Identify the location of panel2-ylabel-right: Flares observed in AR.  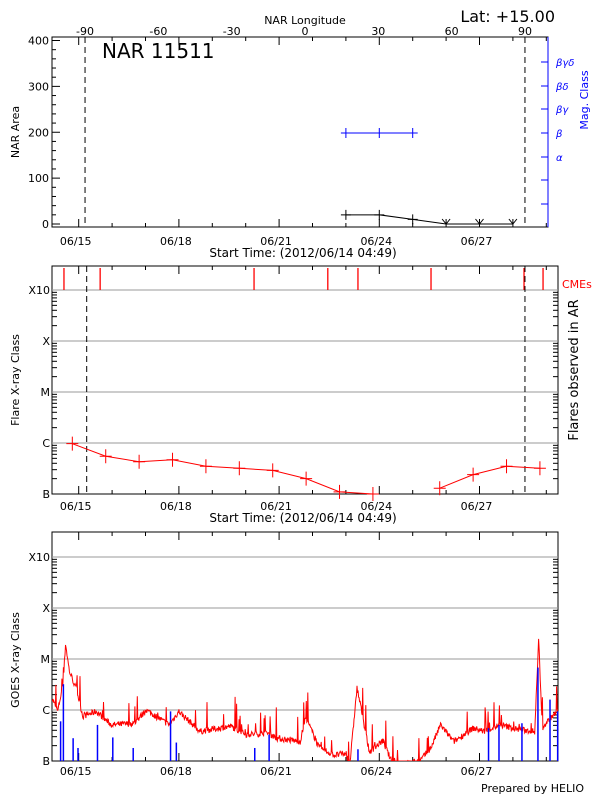
(574, 369).